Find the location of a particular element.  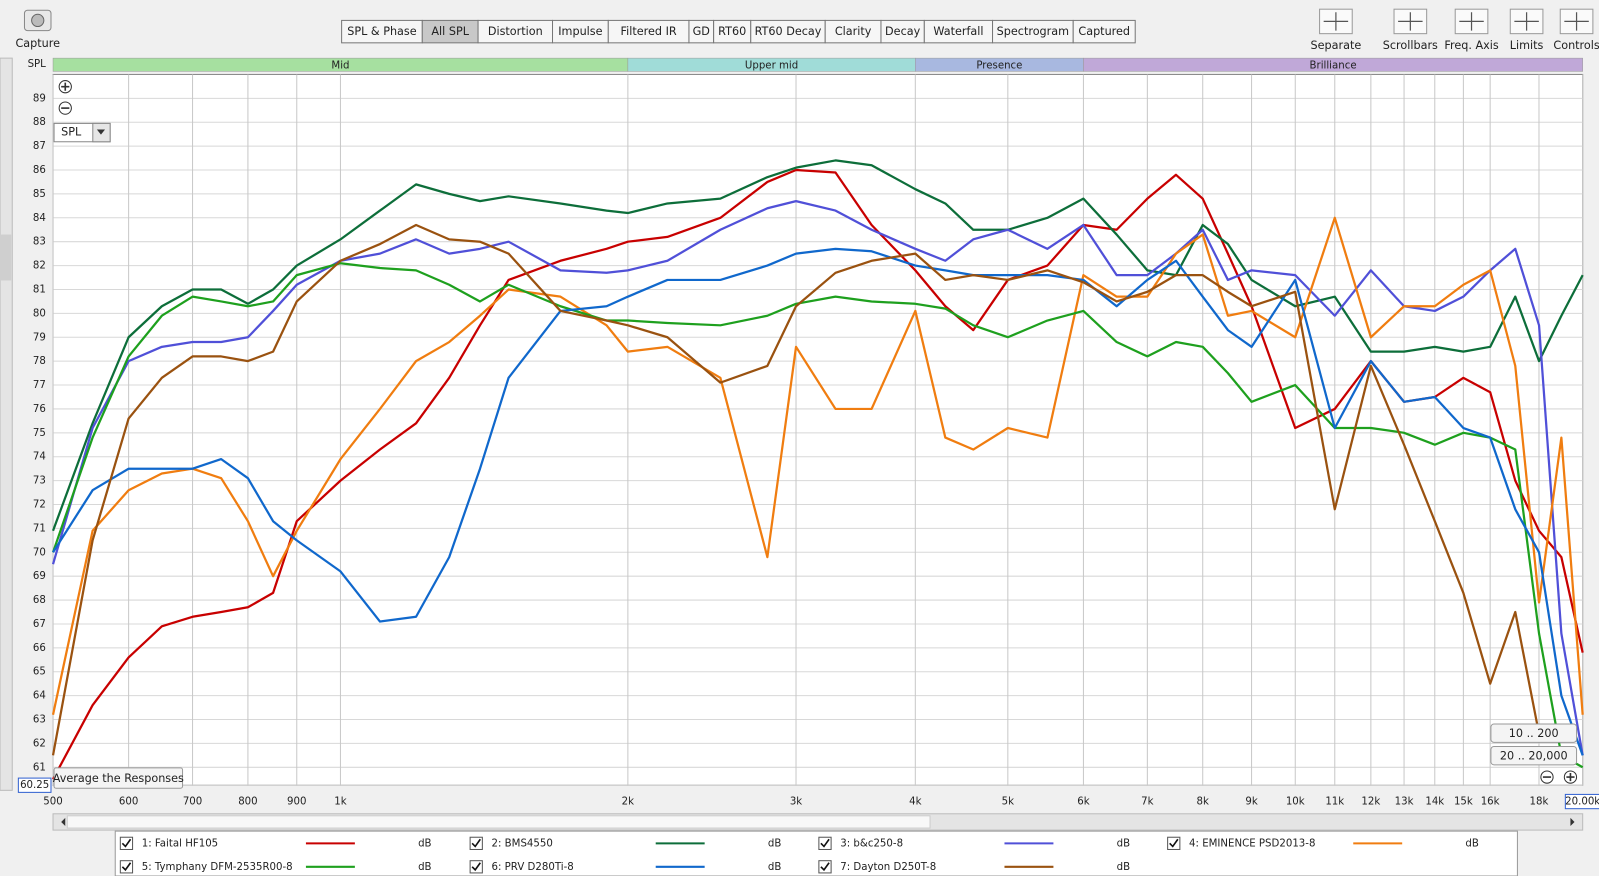

tab: SPL & Phase is located at coordinates (382, 31).